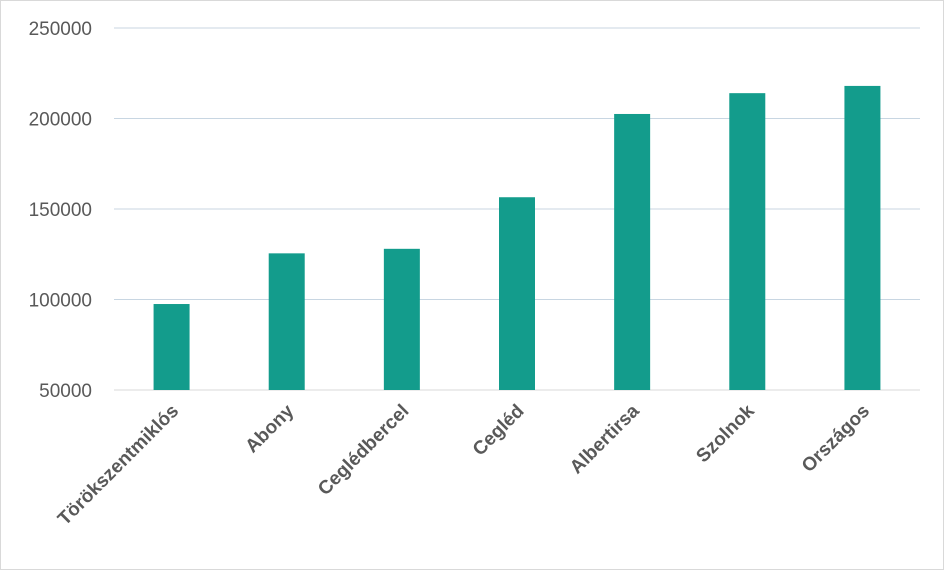 The image size is (944, 571). What do you see at coordinates (60, 301) in the screenshot?
I see `y-tick-label: 100000` at bounding box center [60, 301].